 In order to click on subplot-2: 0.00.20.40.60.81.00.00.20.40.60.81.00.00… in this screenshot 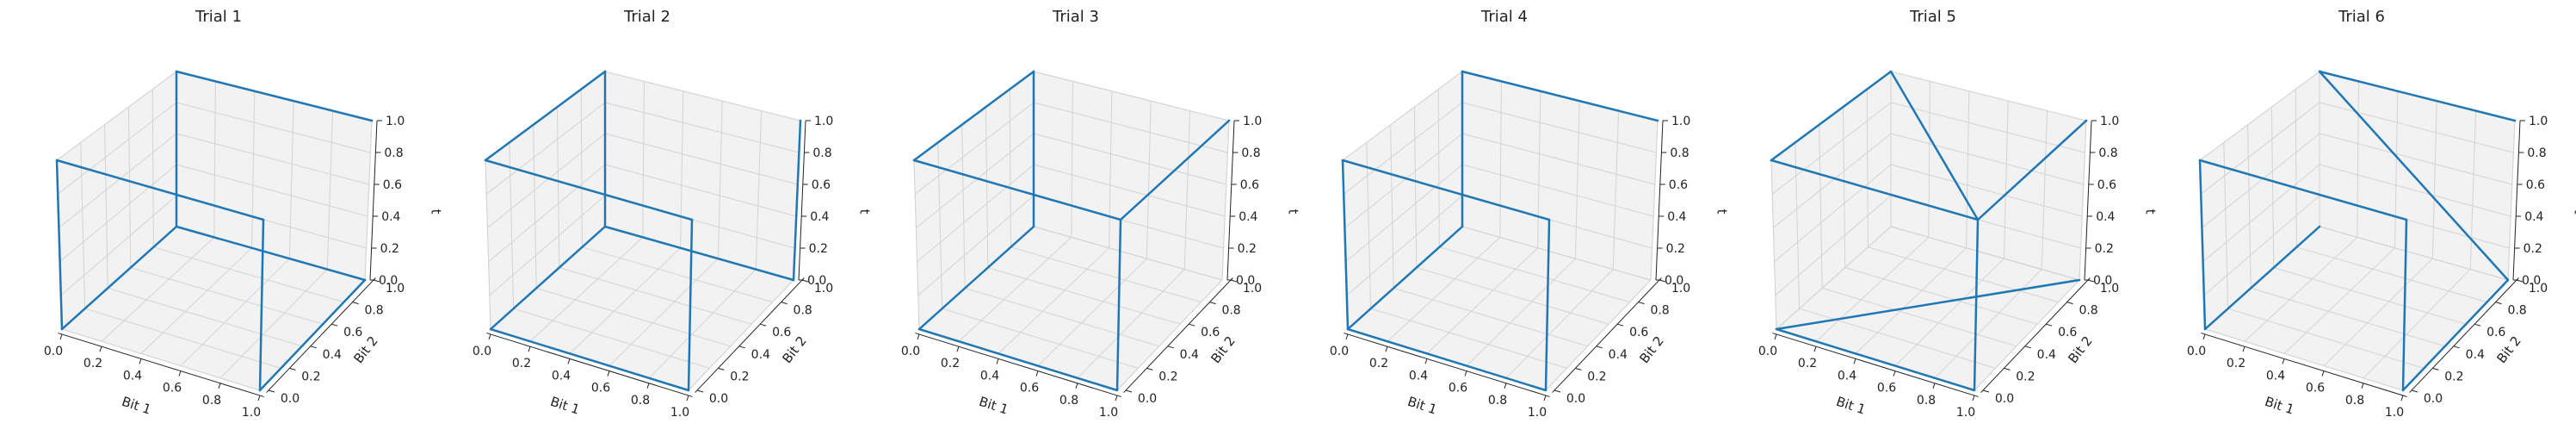, I will do `click(673, 214)`.